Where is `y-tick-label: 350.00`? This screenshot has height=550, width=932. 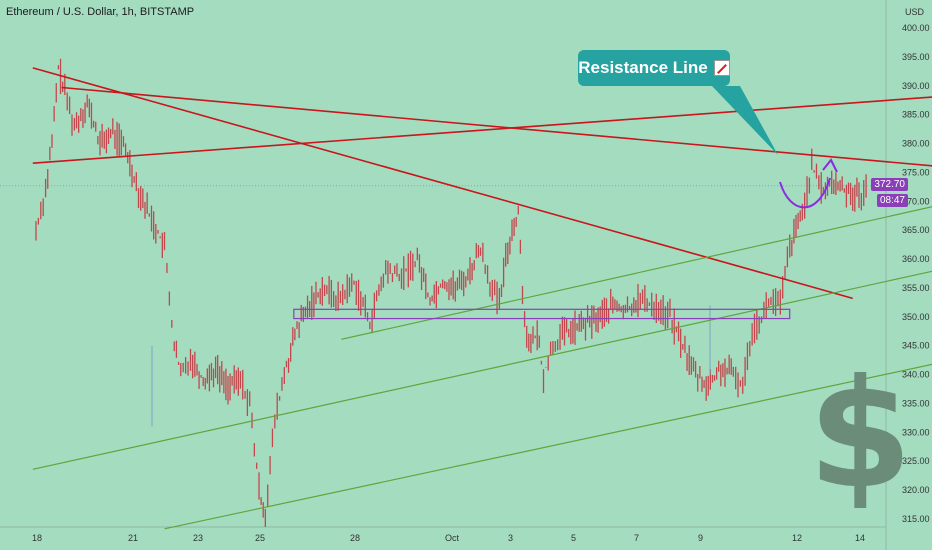 y-tick-label: 350.00 is located at coordinates (916, 317).